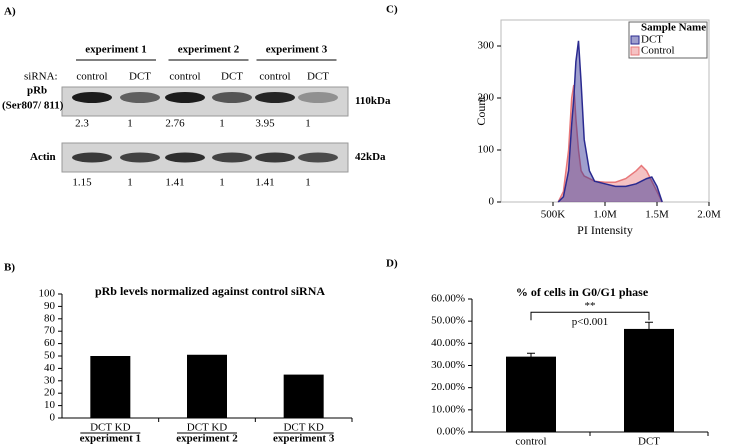  What do you see at coordinates (448, 365) in the screenshot?
I see `y-tick-label: 30.00%` at bounding box center [448, 365].